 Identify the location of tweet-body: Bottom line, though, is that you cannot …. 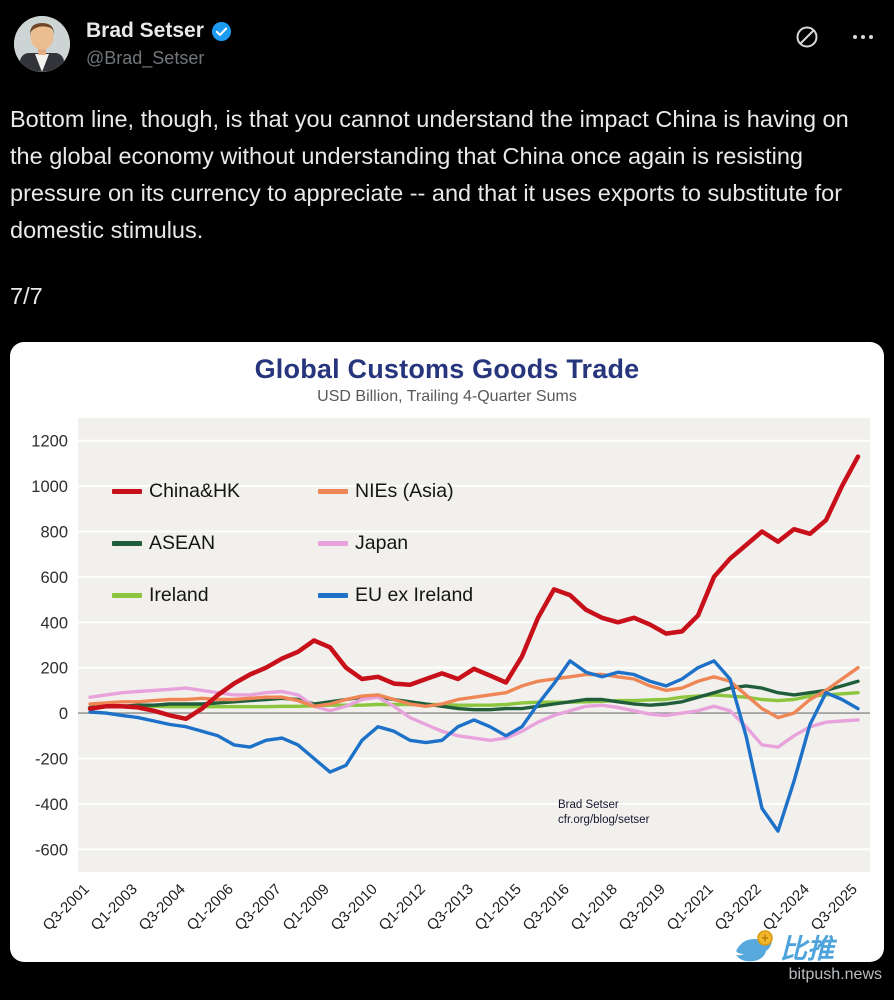
(429, 174).